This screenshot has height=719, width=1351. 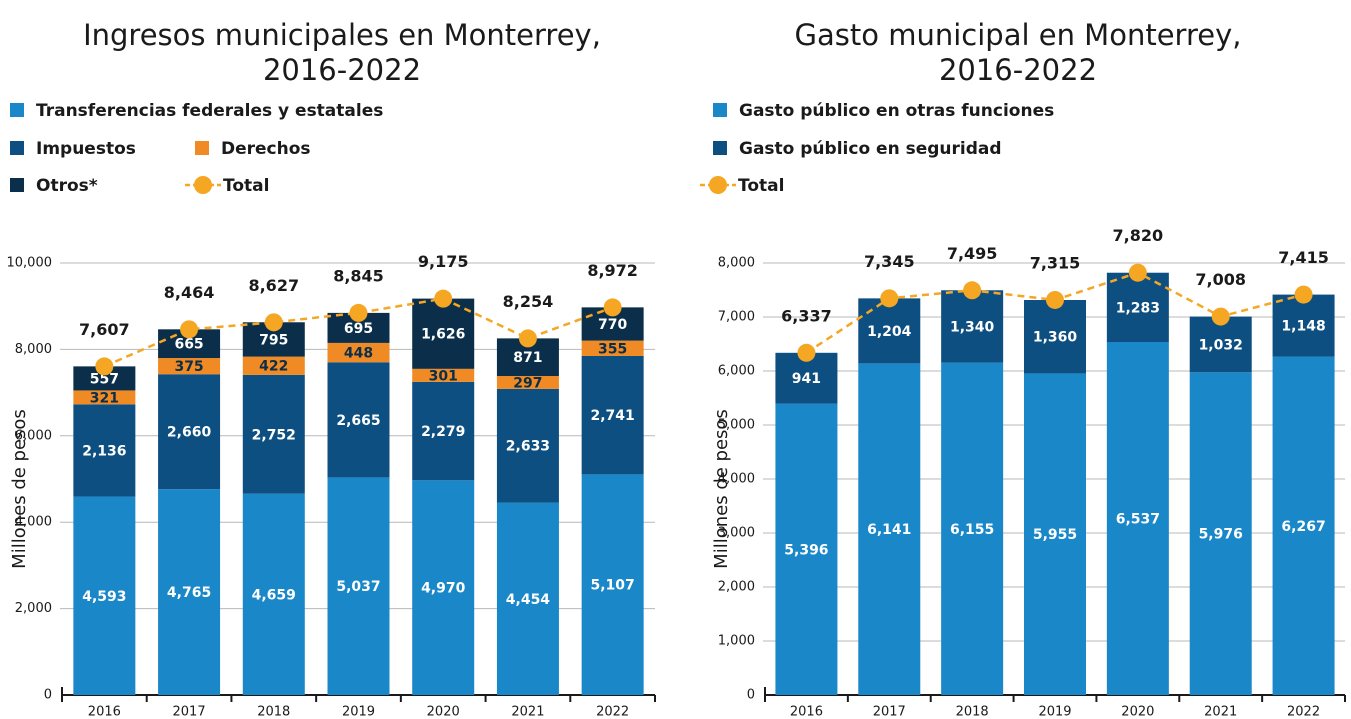 What do you see at coordinates (358, 275) in the screenshot?
I see `total-label: 8,845` at bounding box center [358, 275].